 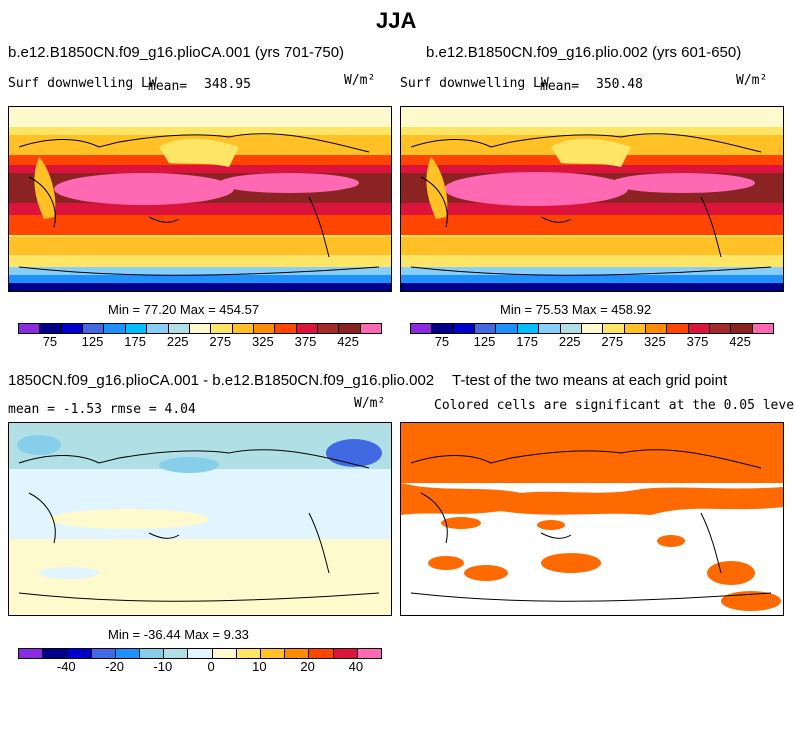 I want to click on colorbar-tick-label: 0, so click(x=211, y=666).